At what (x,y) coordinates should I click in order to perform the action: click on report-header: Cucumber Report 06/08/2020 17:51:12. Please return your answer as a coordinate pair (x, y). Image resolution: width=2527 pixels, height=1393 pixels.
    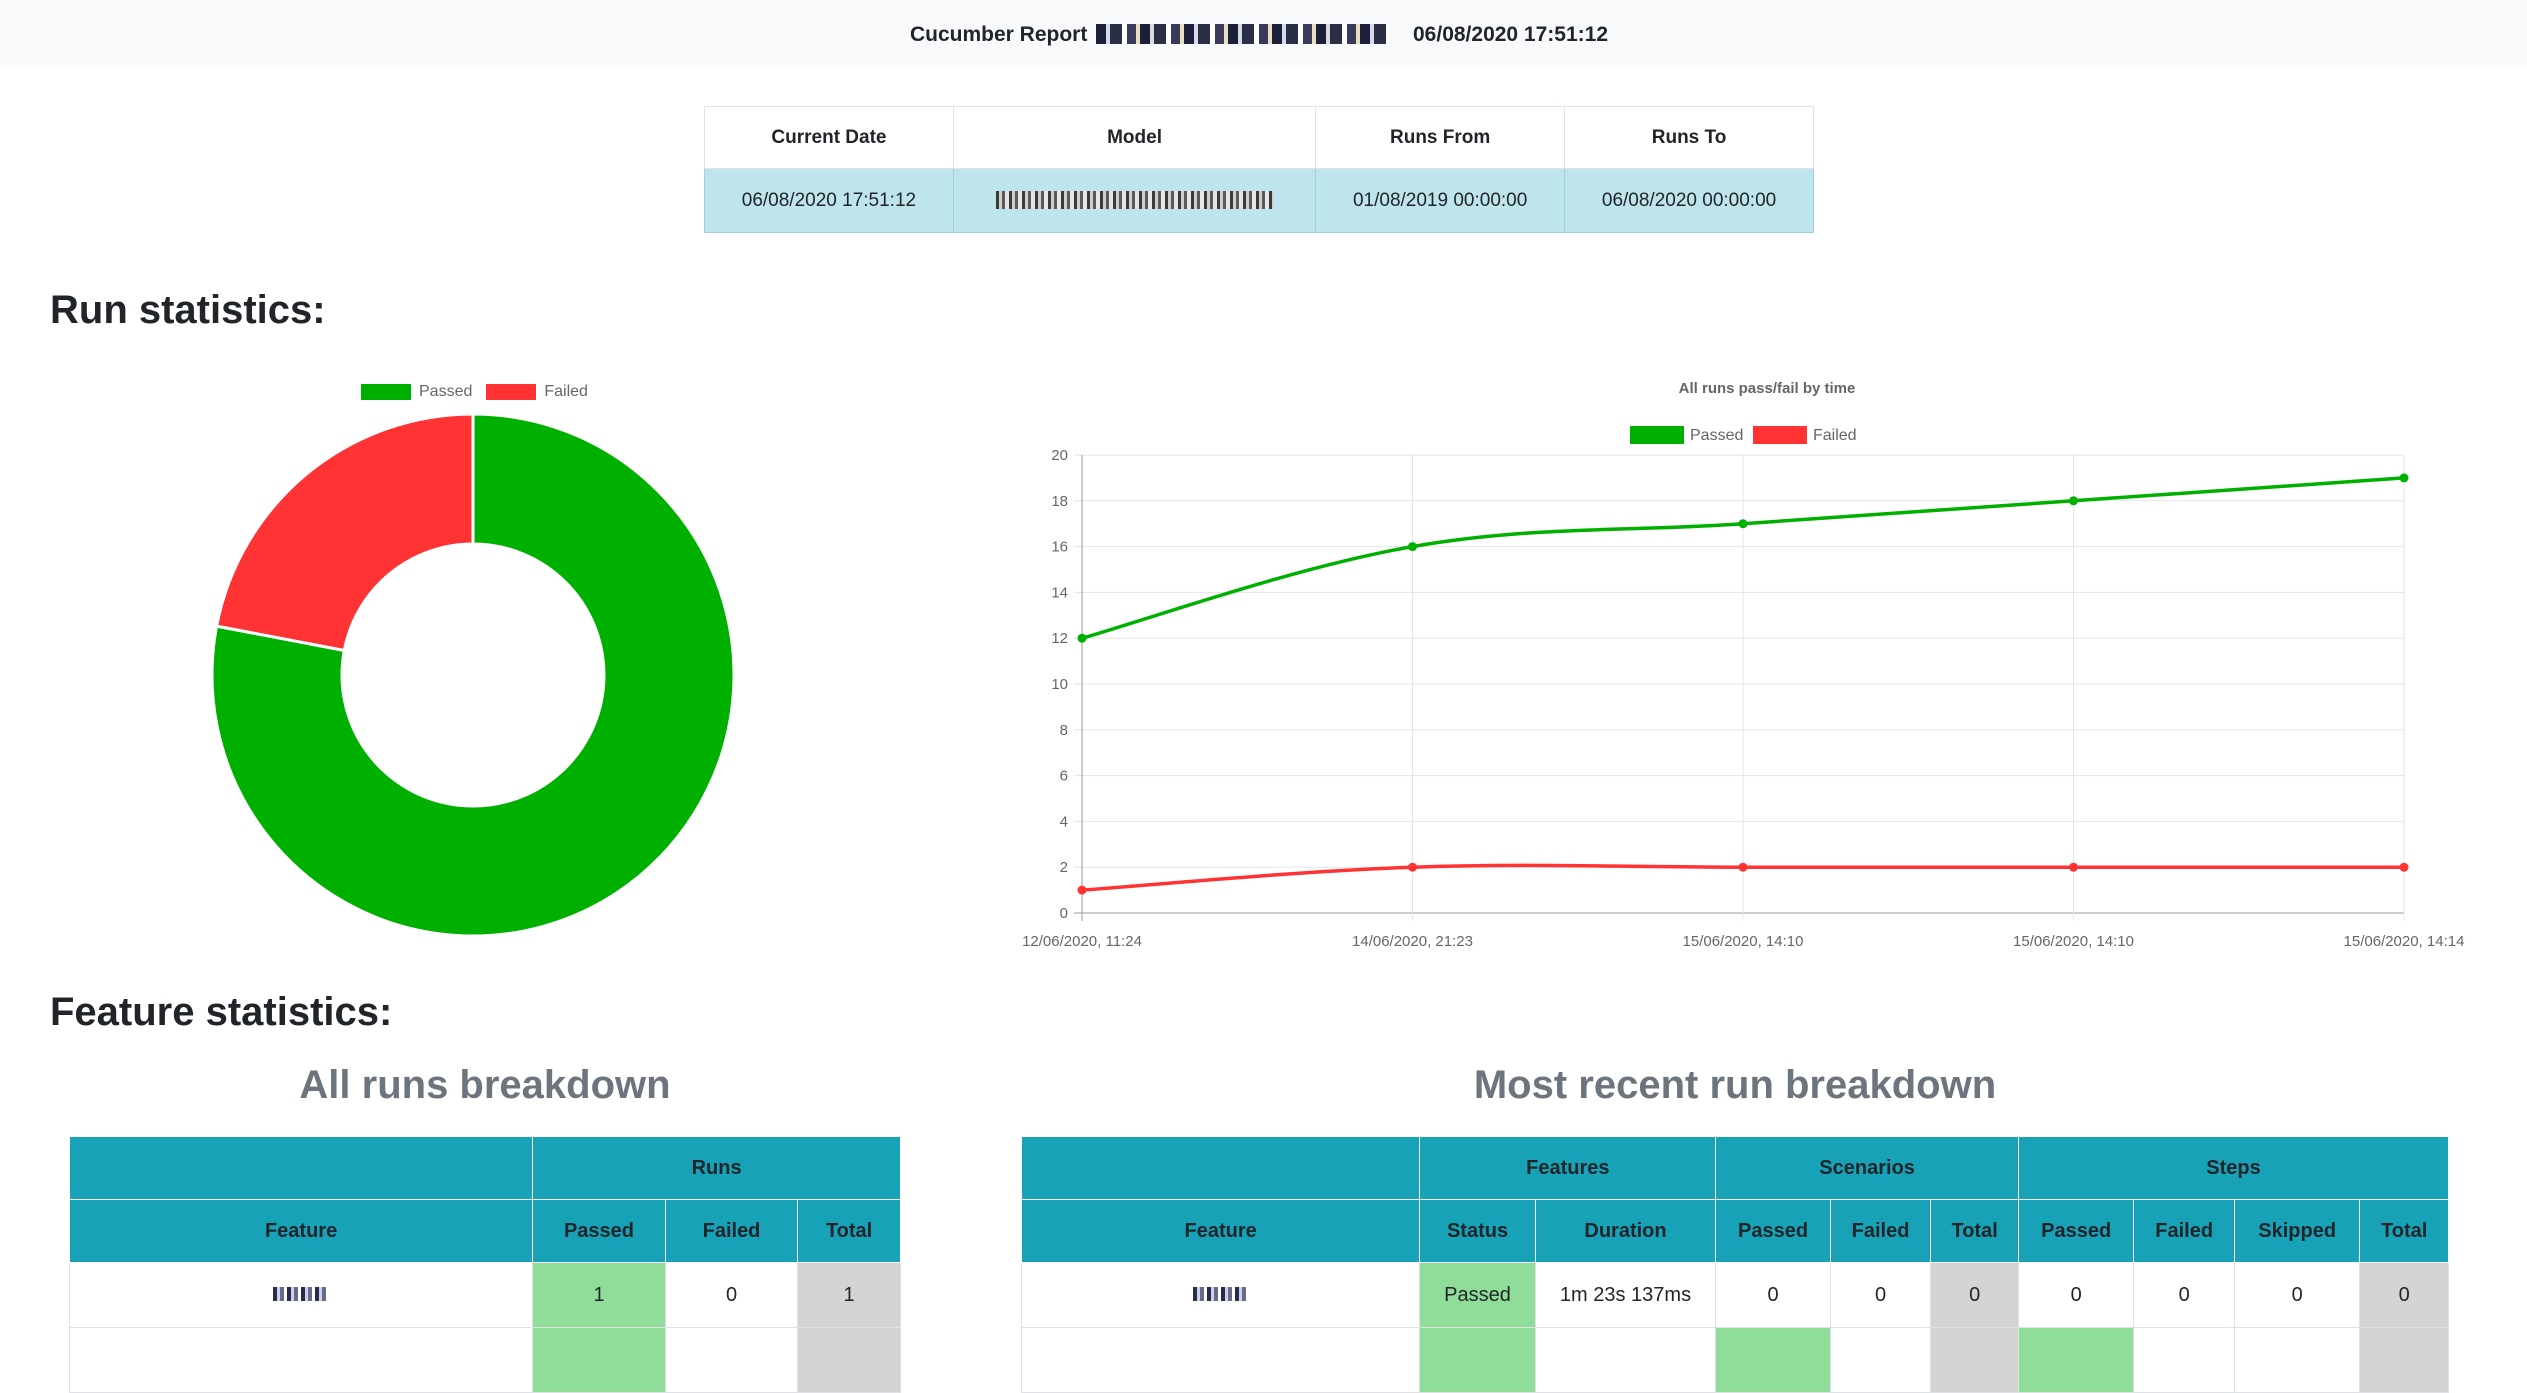
    Looking at the image, I should click on (1263, 33).